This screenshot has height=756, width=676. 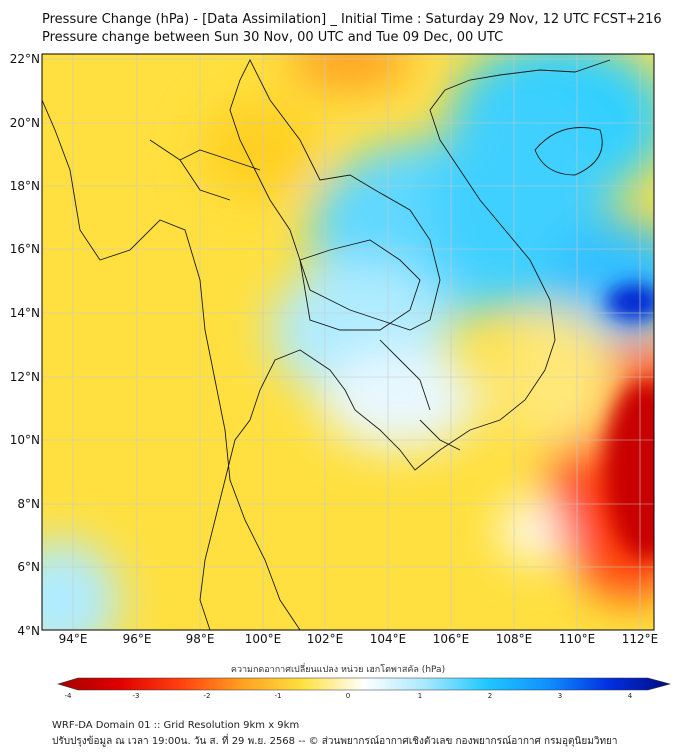 I want to click on colorbar-tick: -2, so click(x=207, y=696).